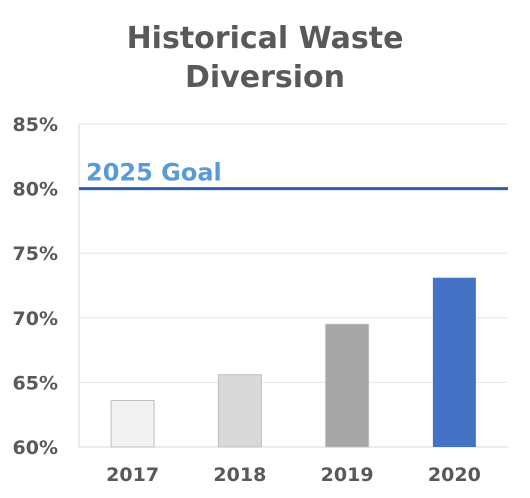 The image size is (530, 498). I want to click on x-axis-category-labels: 2017 2018 2019 2020, so click(293, 475).